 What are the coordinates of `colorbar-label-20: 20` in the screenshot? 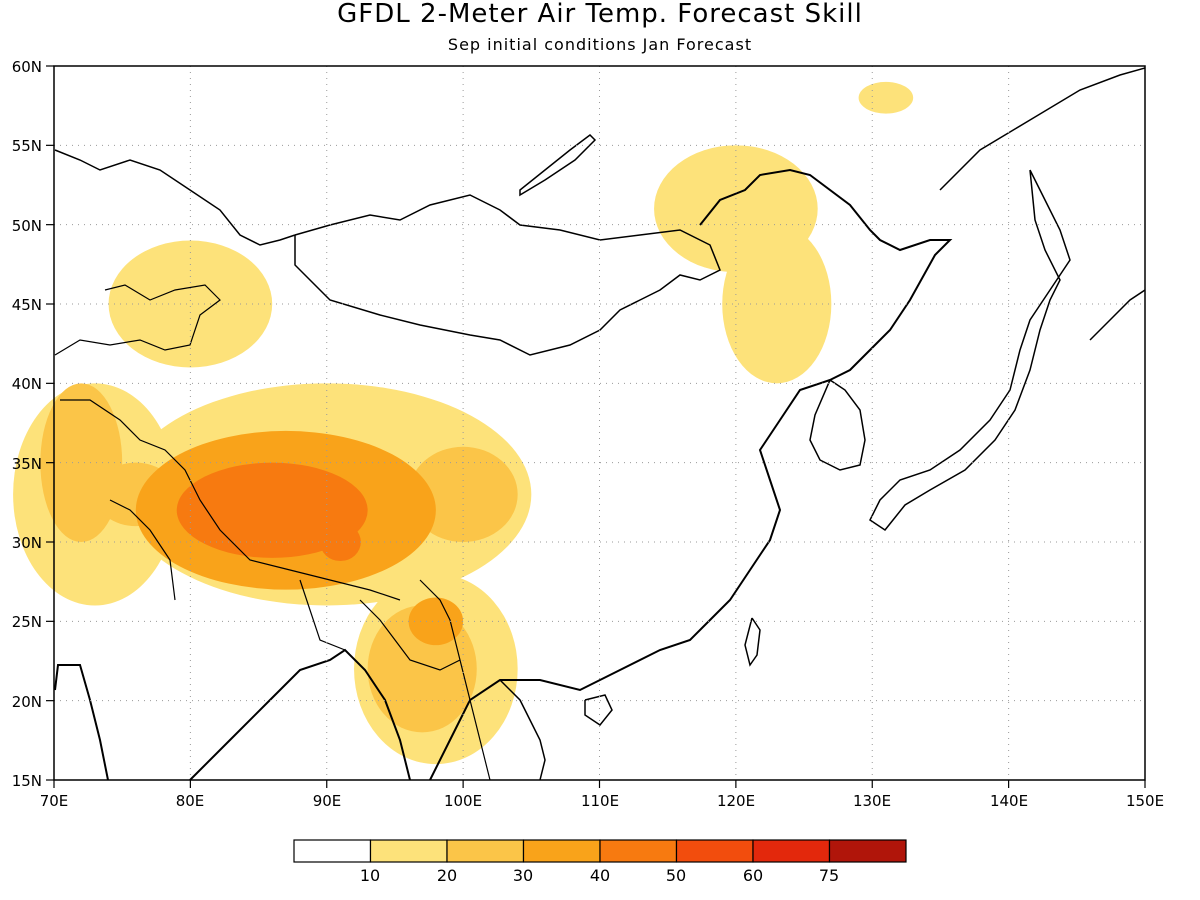 It's located at (447, 875).